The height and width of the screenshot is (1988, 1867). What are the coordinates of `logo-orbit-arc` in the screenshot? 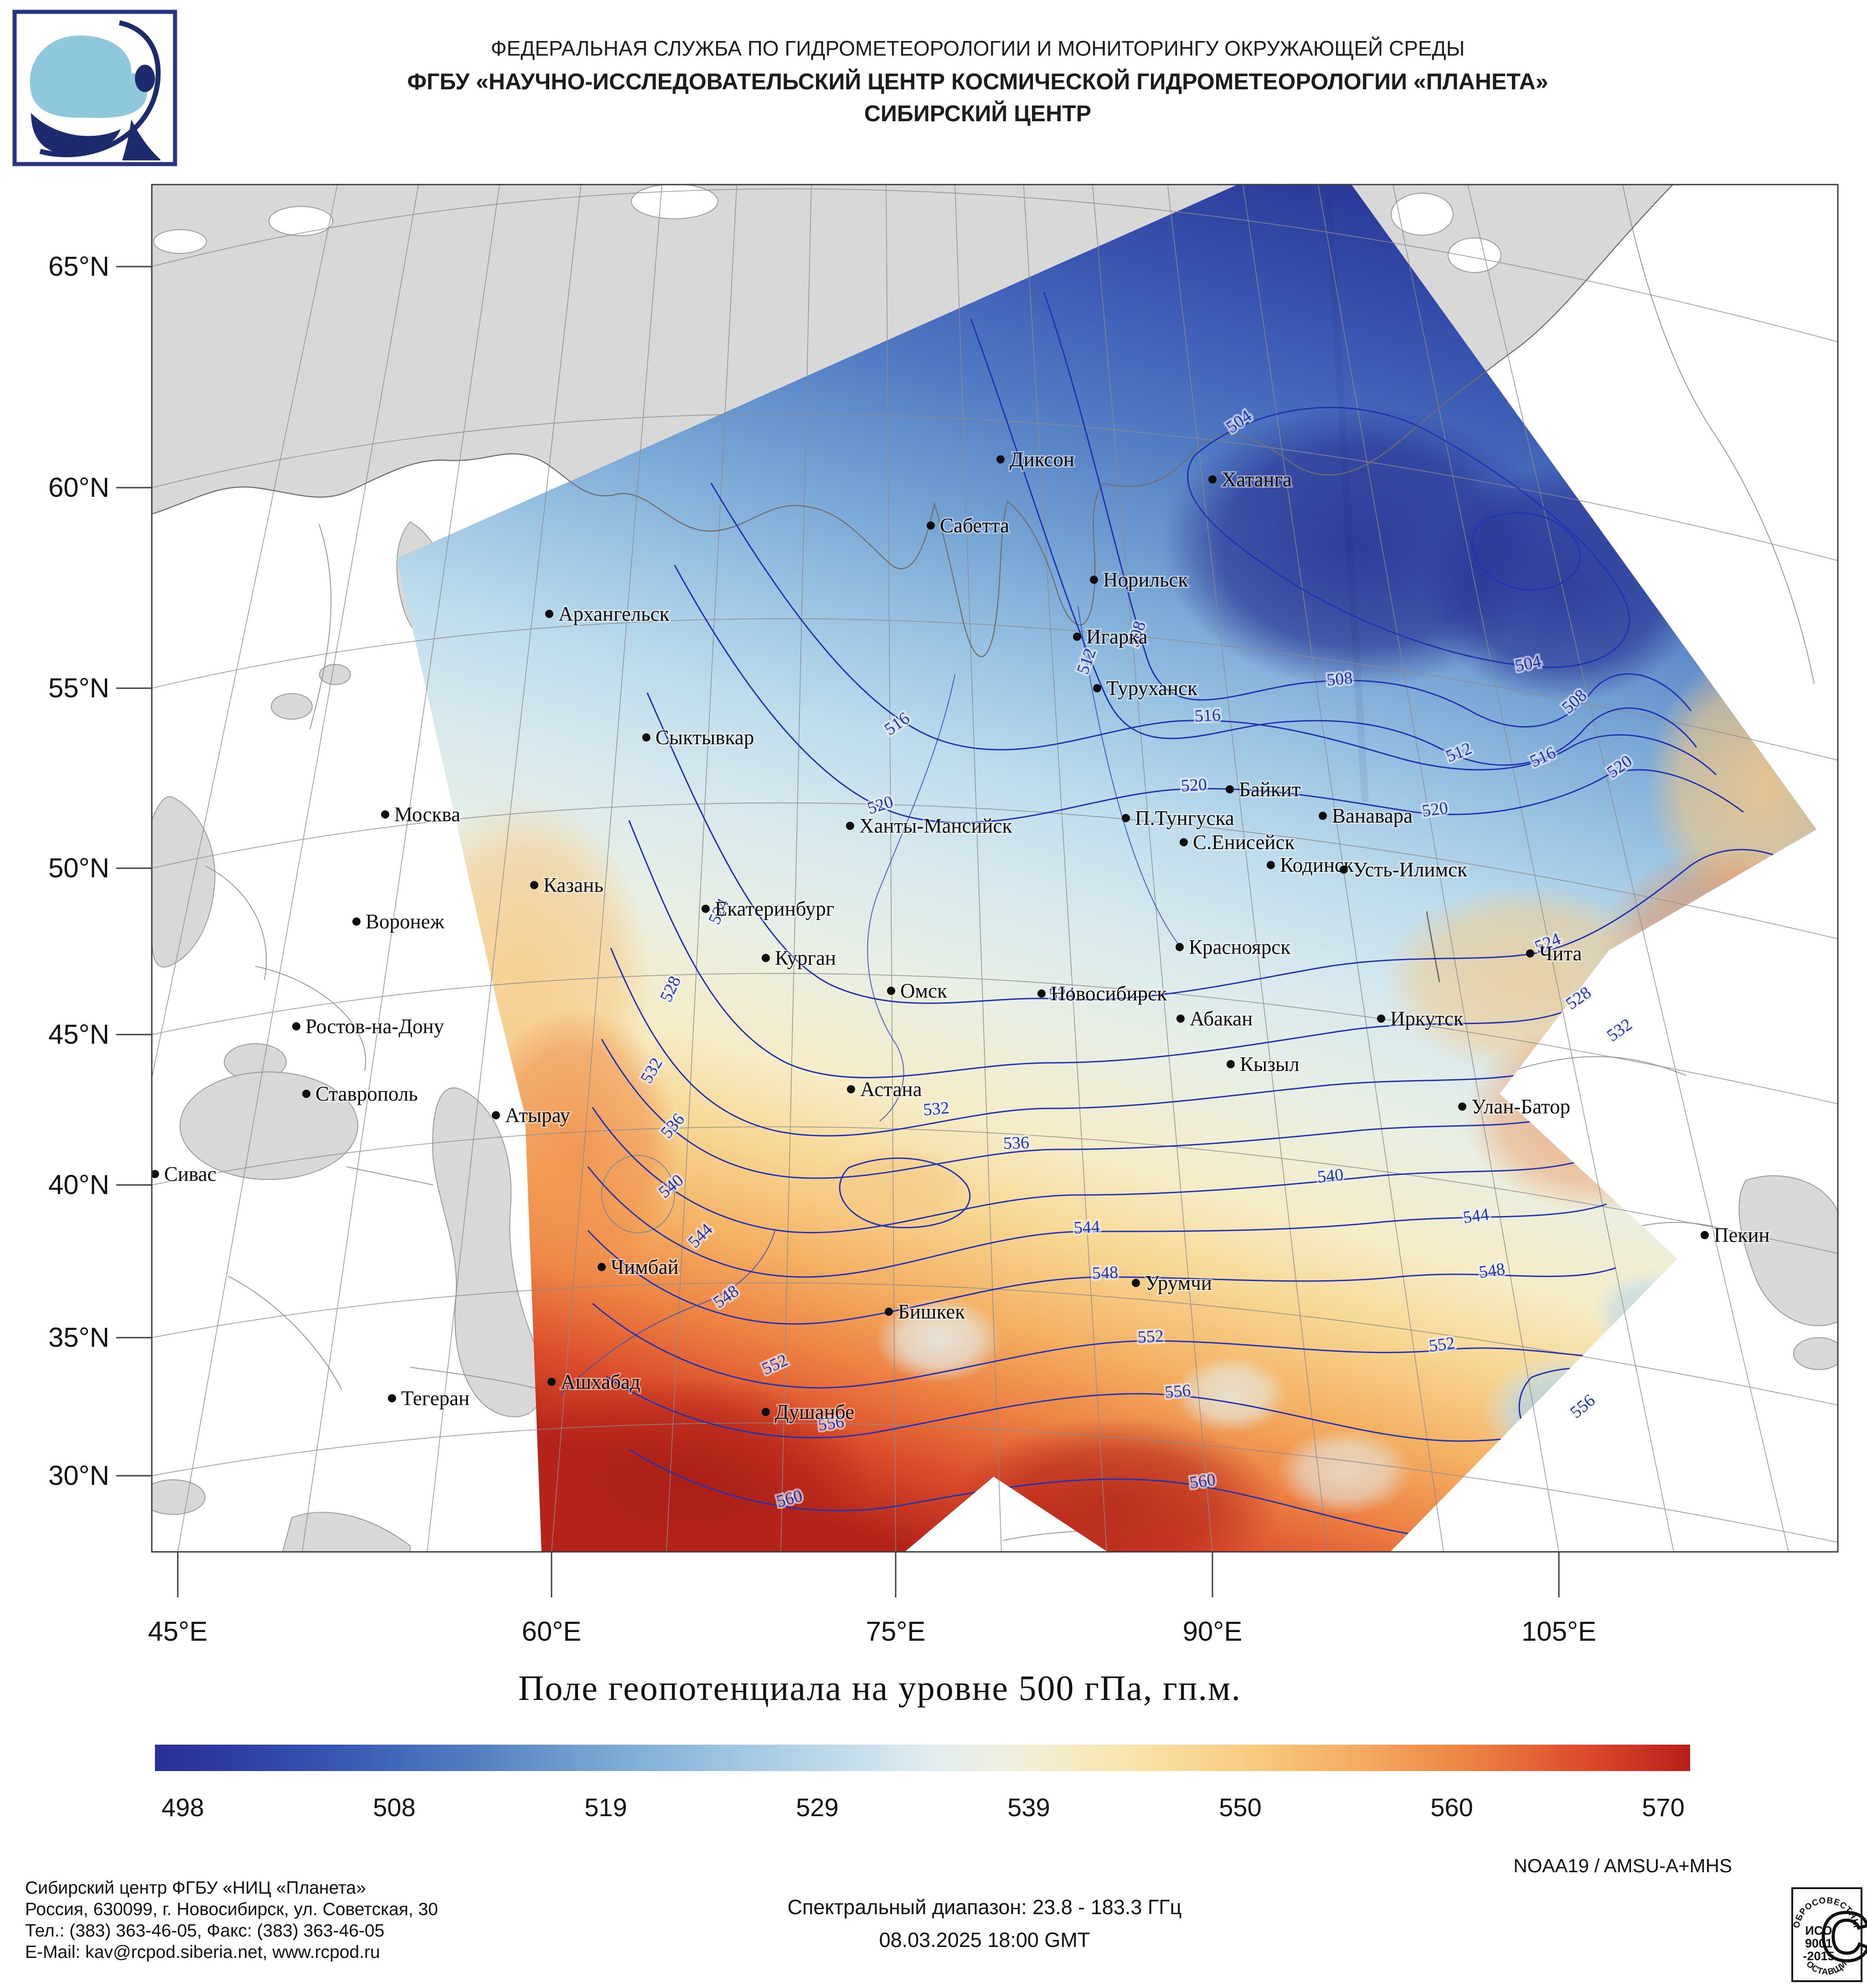 It's located at (100, 88).